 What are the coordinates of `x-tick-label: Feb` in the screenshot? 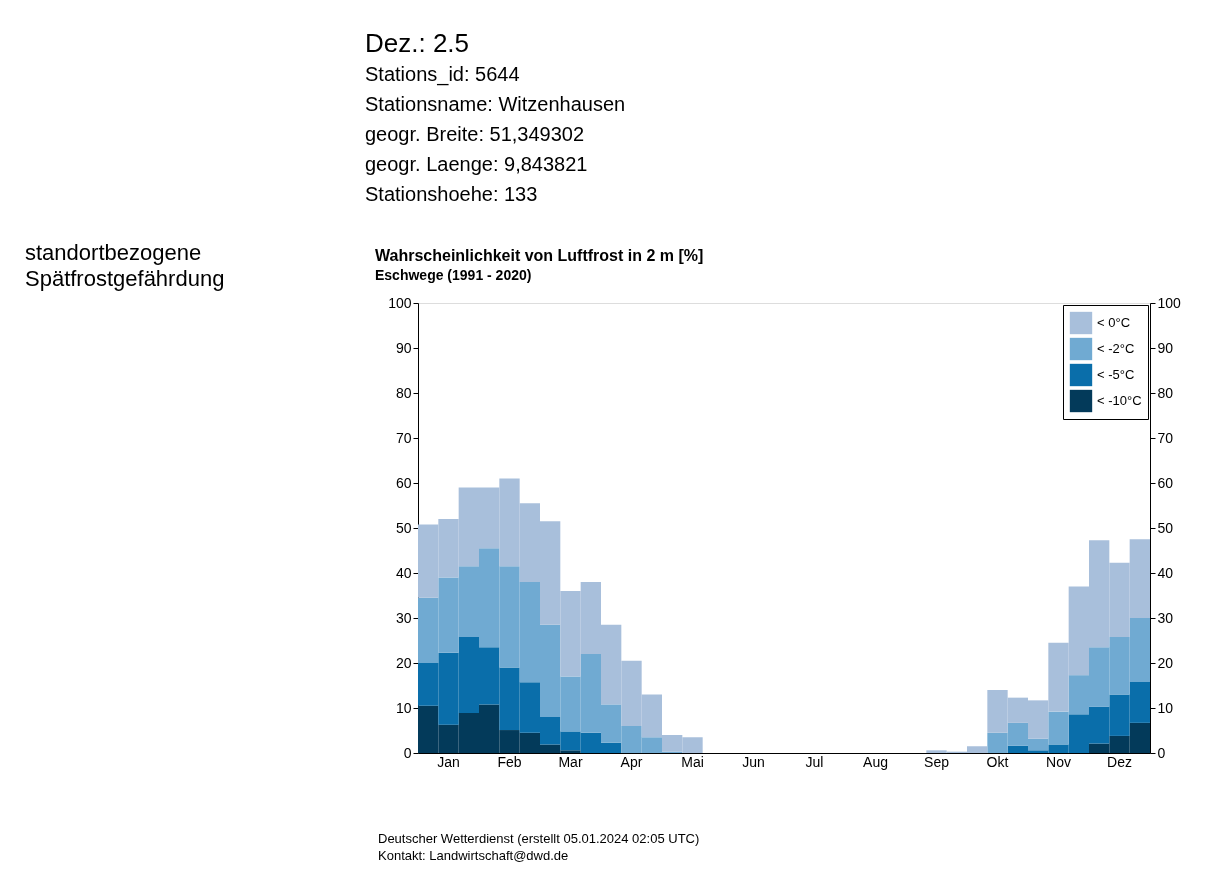 It's located at (509, 761).